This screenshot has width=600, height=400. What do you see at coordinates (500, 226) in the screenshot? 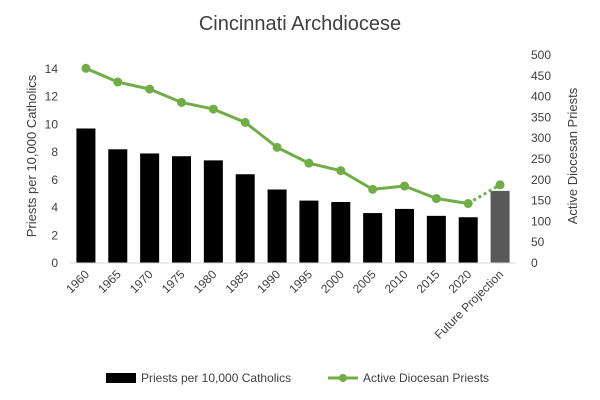
I see `bar-projection` at bounding box center [500, 226].